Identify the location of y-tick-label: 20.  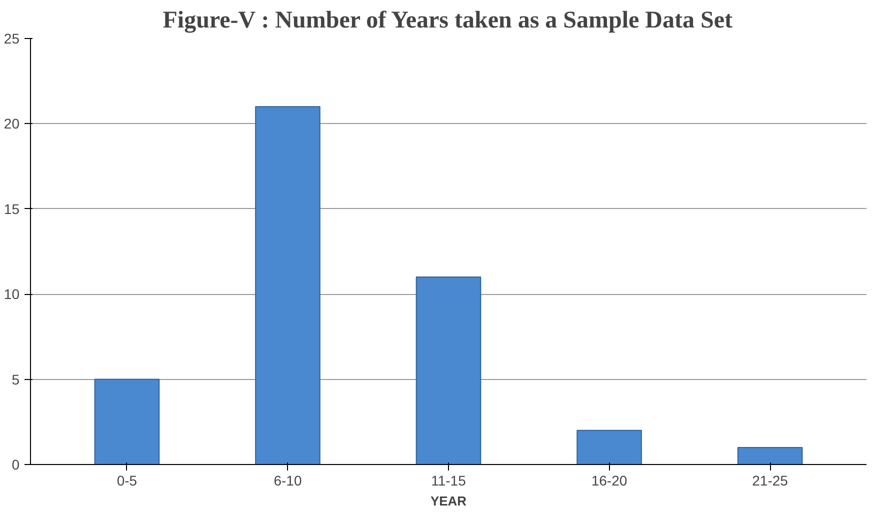
(12, 124).